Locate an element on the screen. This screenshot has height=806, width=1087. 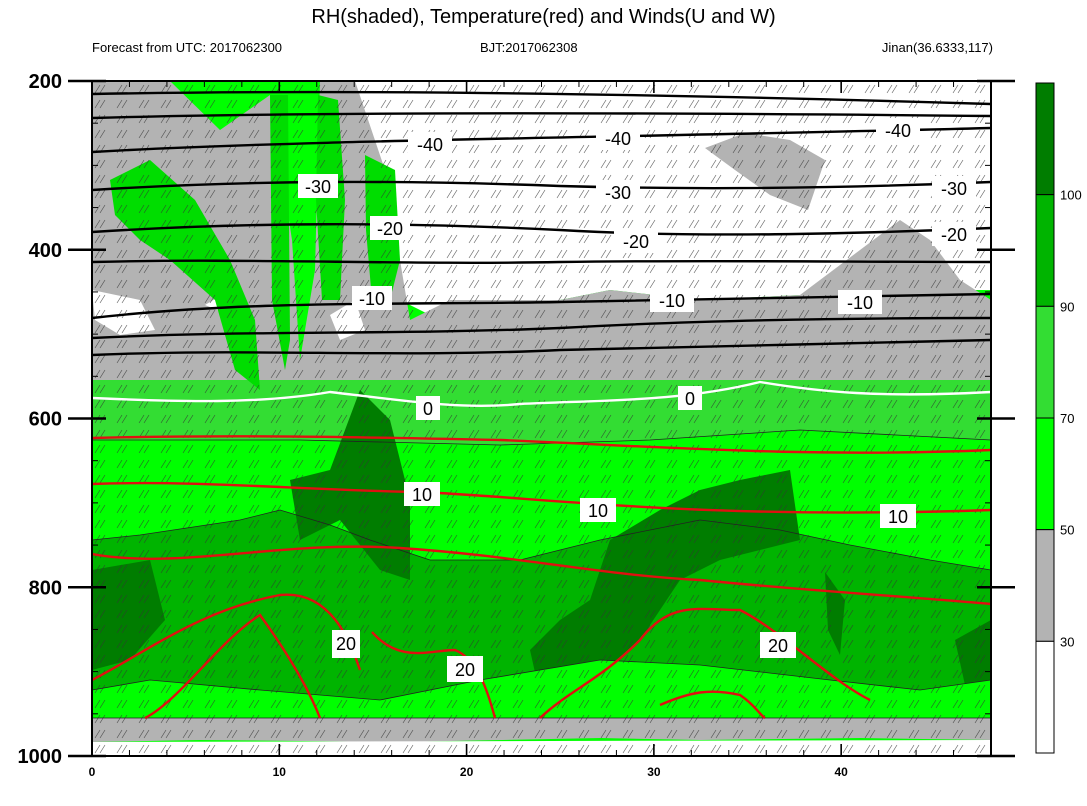
y-tick-label-3: 800 is located at coordinates (45, 588).